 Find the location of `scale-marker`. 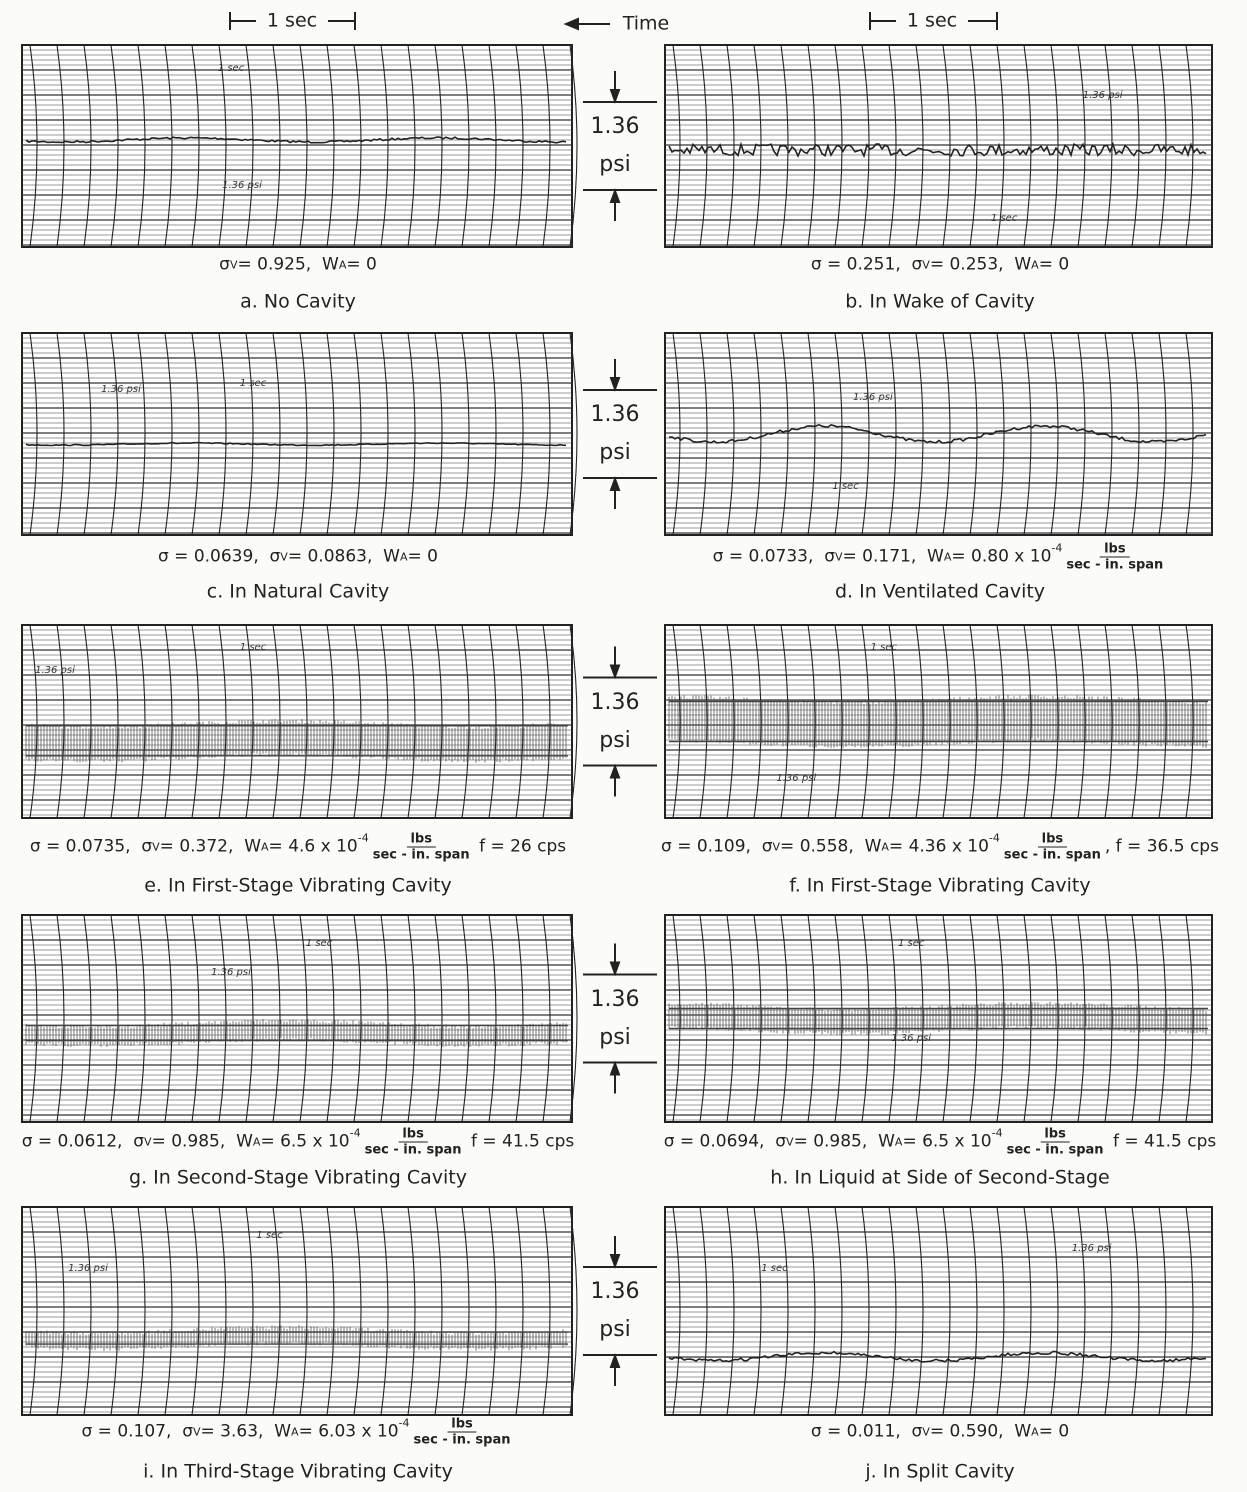

scale-marker is located at coordinates (620, 1018).